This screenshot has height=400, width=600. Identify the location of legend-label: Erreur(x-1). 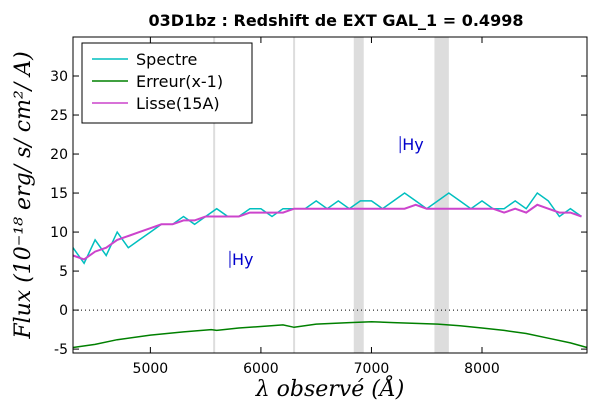
(179, 81).